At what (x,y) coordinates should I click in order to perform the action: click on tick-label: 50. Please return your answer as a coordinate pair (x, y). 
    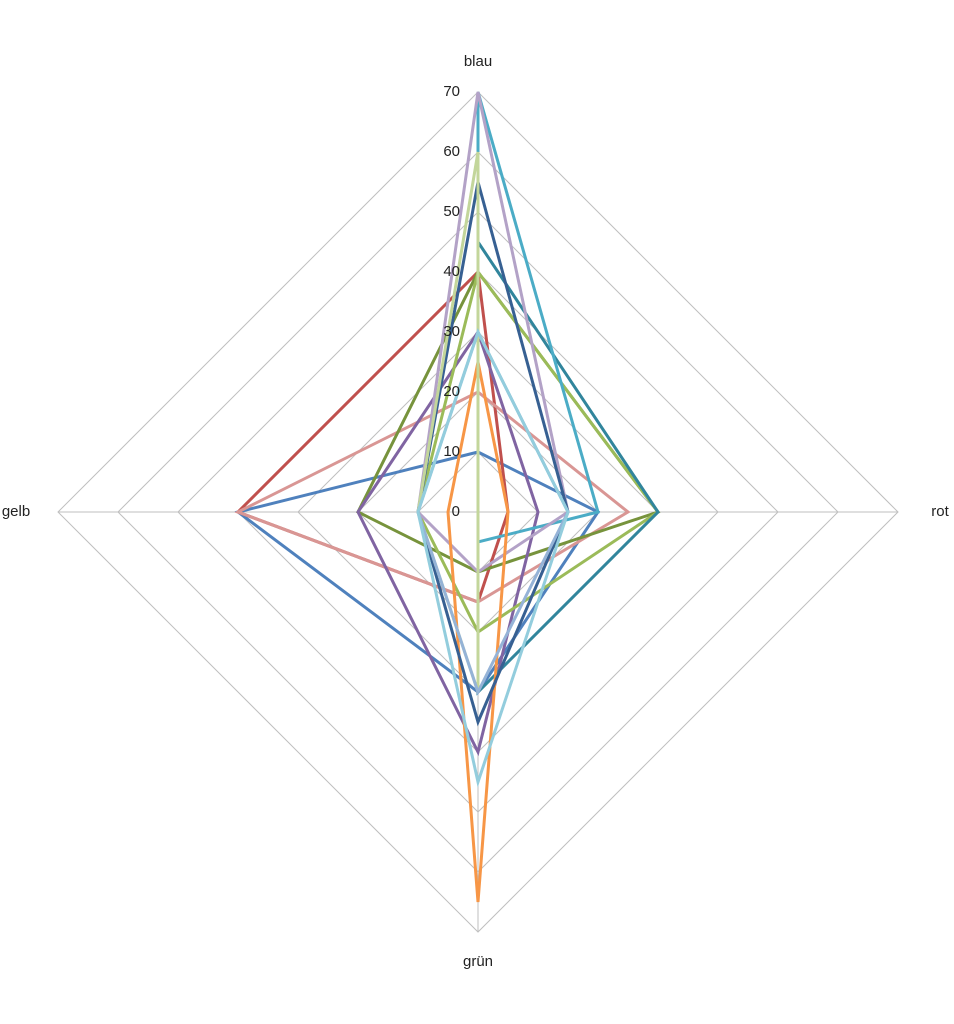
    Looking at the image, I should click on (451, 211).